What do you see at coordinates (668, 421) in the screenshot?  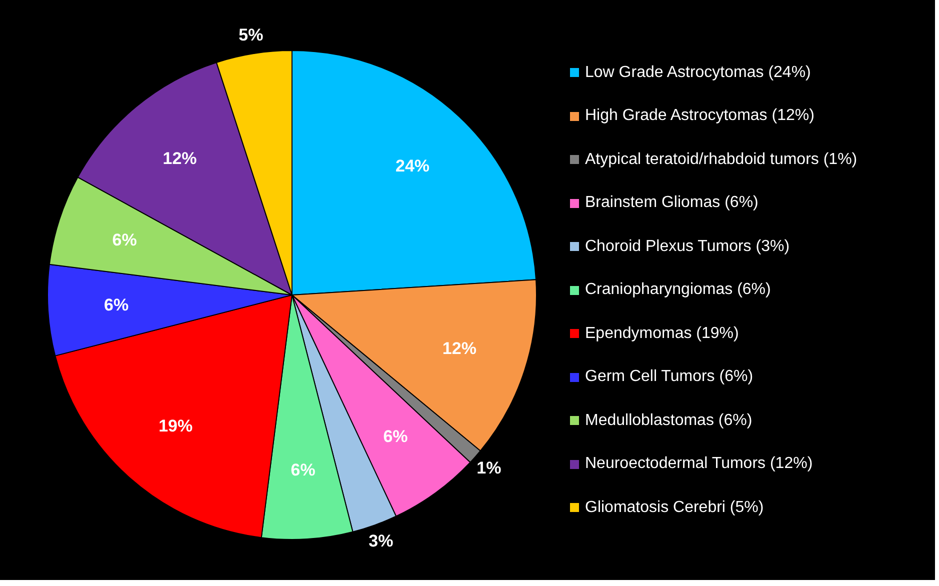 I see `legend-label: Medulloblastomas (6%)` at bounding box center [668, 421].